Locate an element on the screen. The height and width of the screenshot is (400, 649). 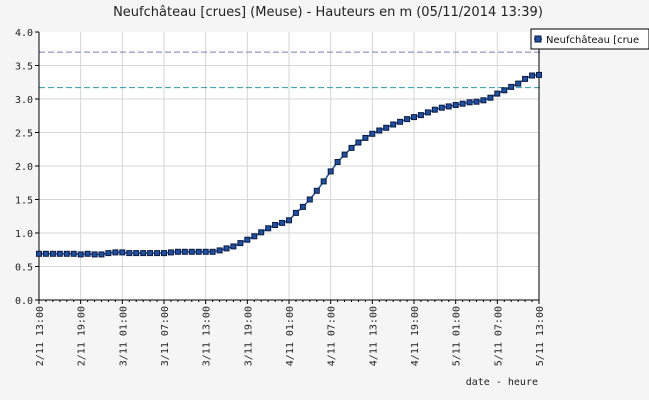
legend-box is located at coordinates (589, 39).